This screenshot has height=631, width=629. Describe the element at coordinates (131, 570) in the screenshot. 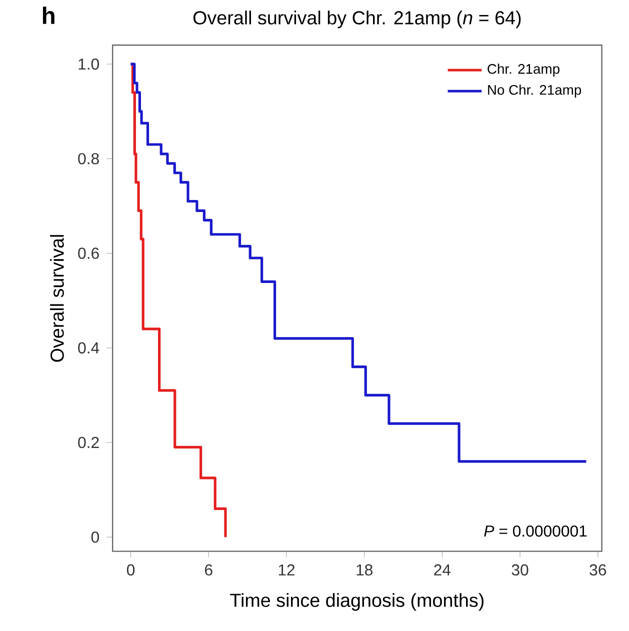

I see `x-tick-label: 0` at that location.